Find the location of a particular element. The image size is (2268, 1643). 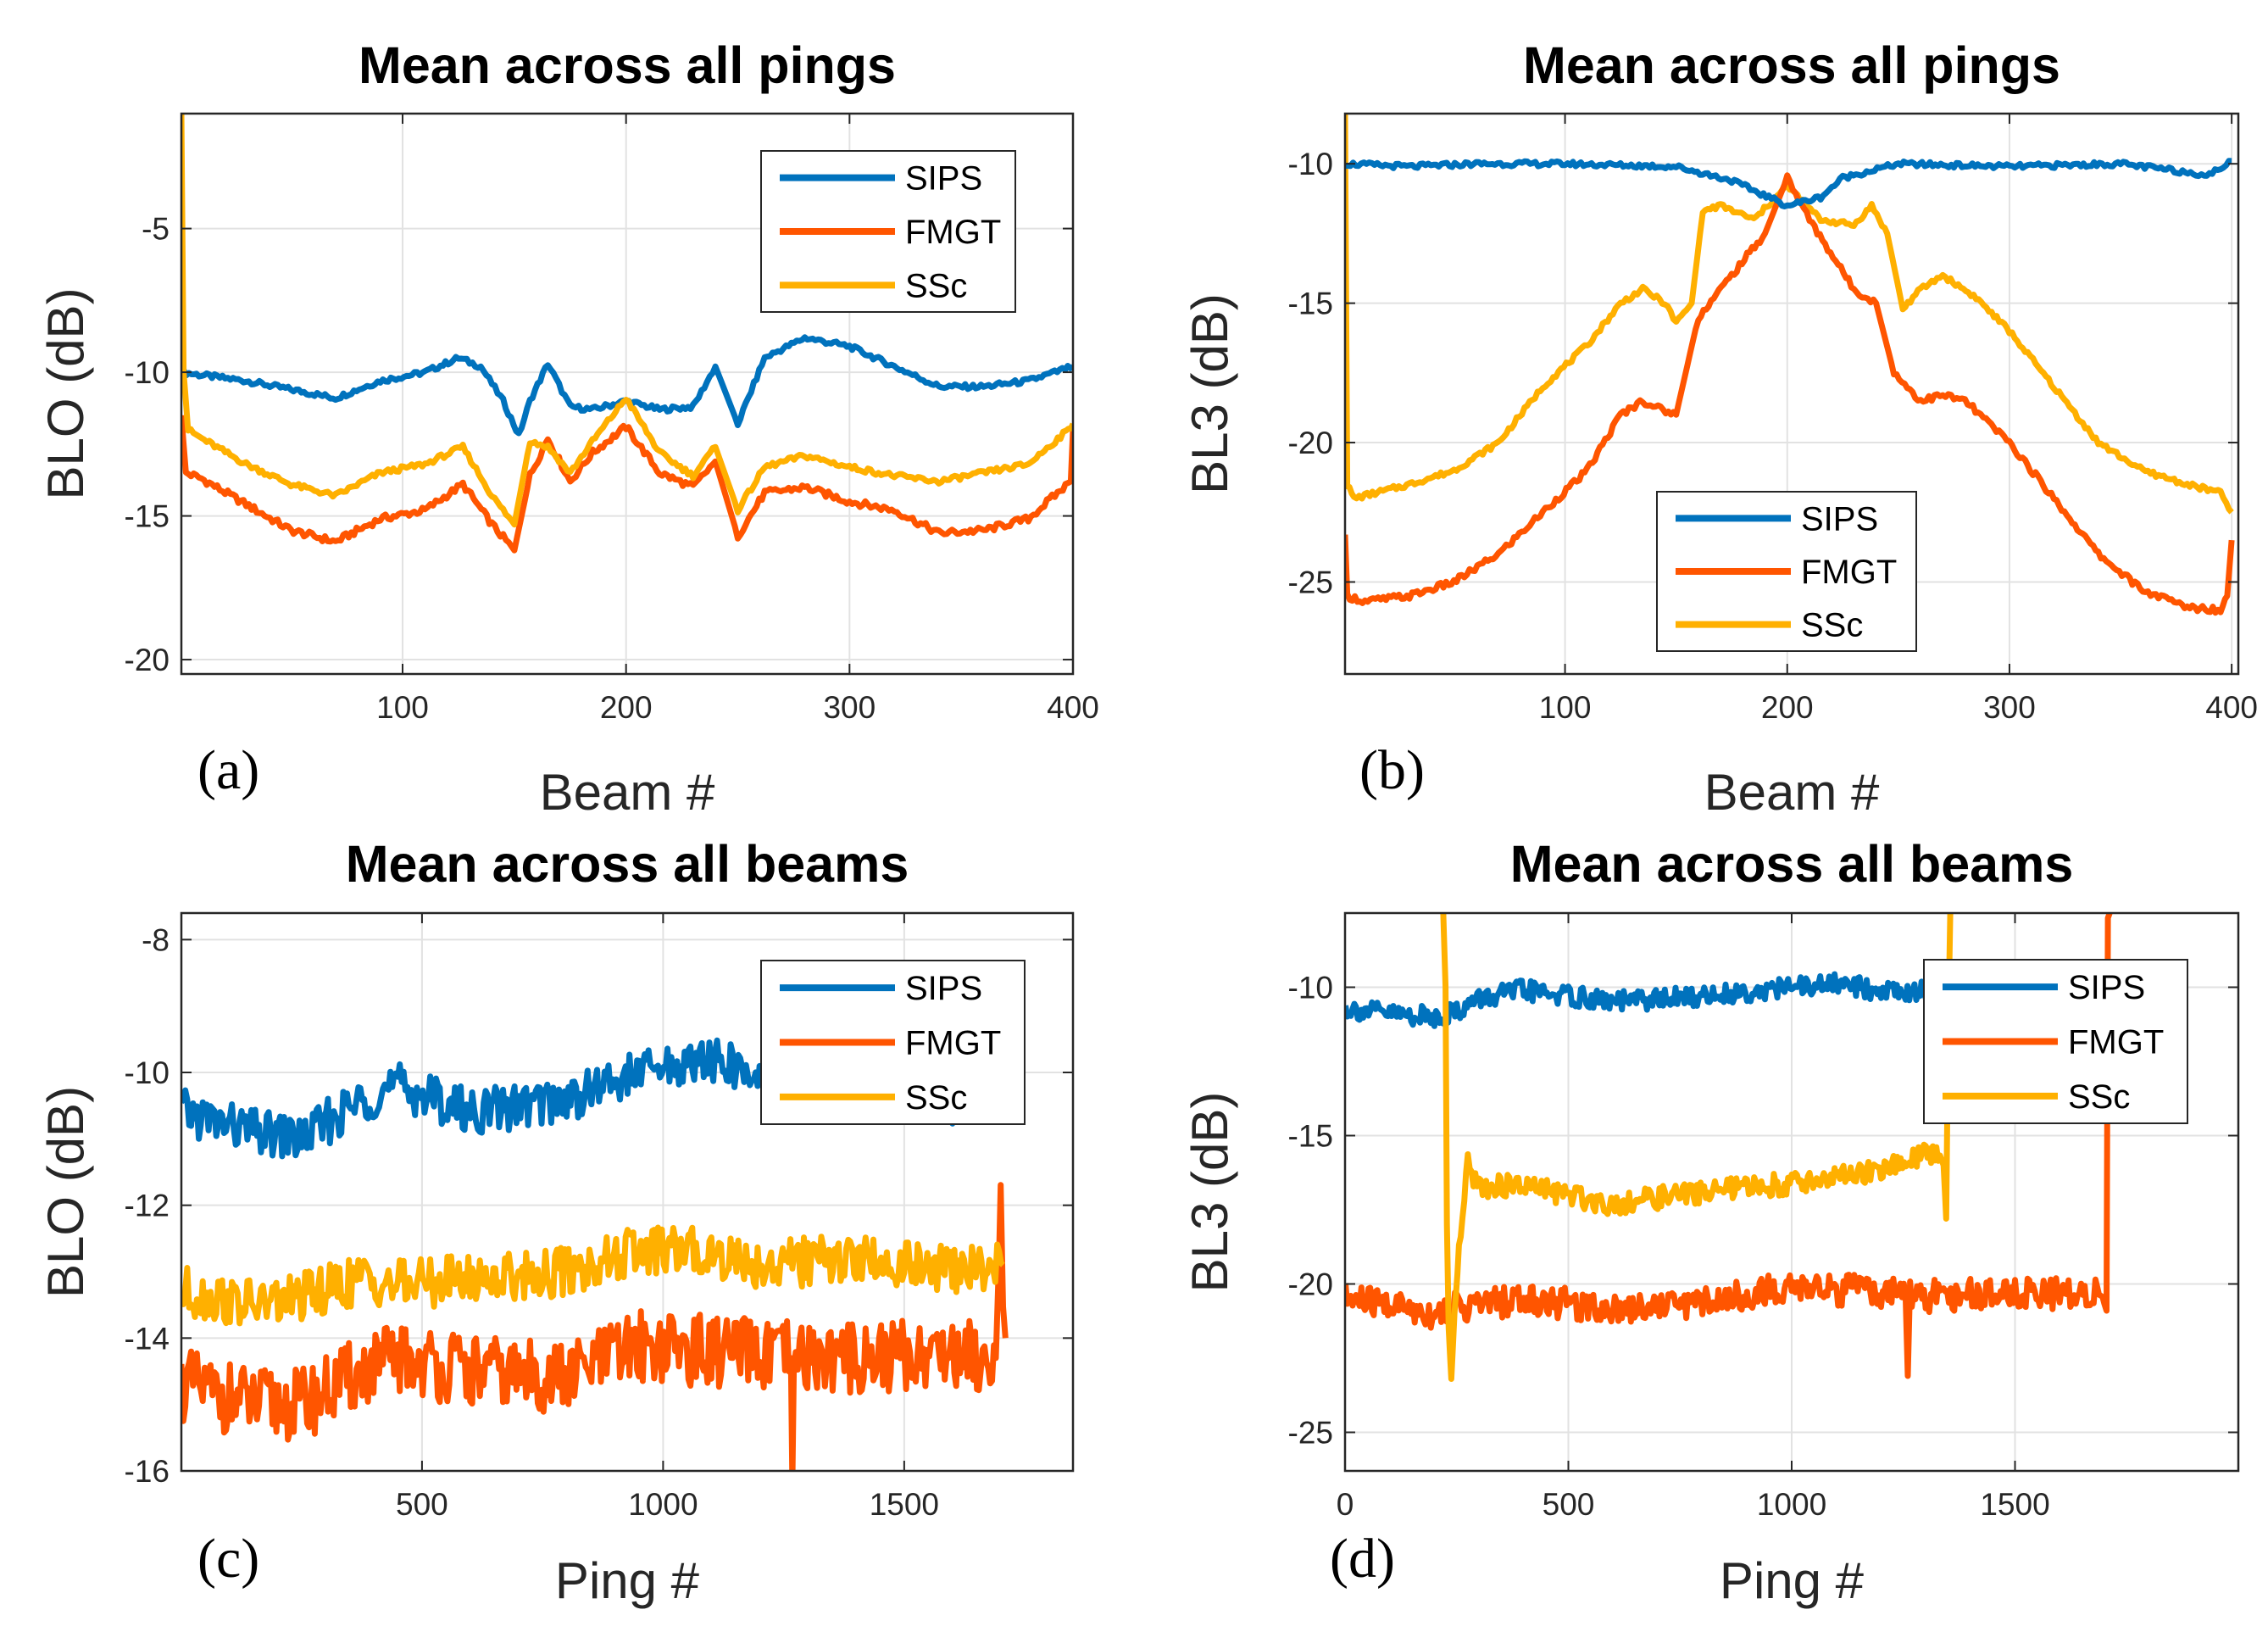

y-tick-label: -8 is located at coordinates (156, 939).